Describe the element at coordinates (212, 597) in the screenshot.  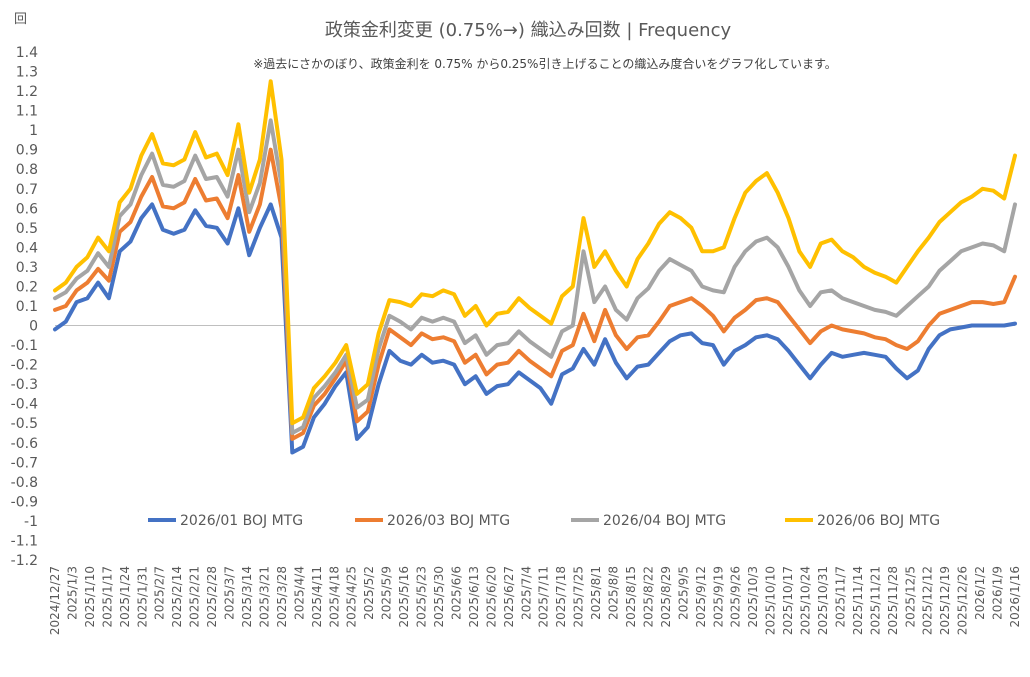
I see `x-tick-label: 2025/2/28` at that location.